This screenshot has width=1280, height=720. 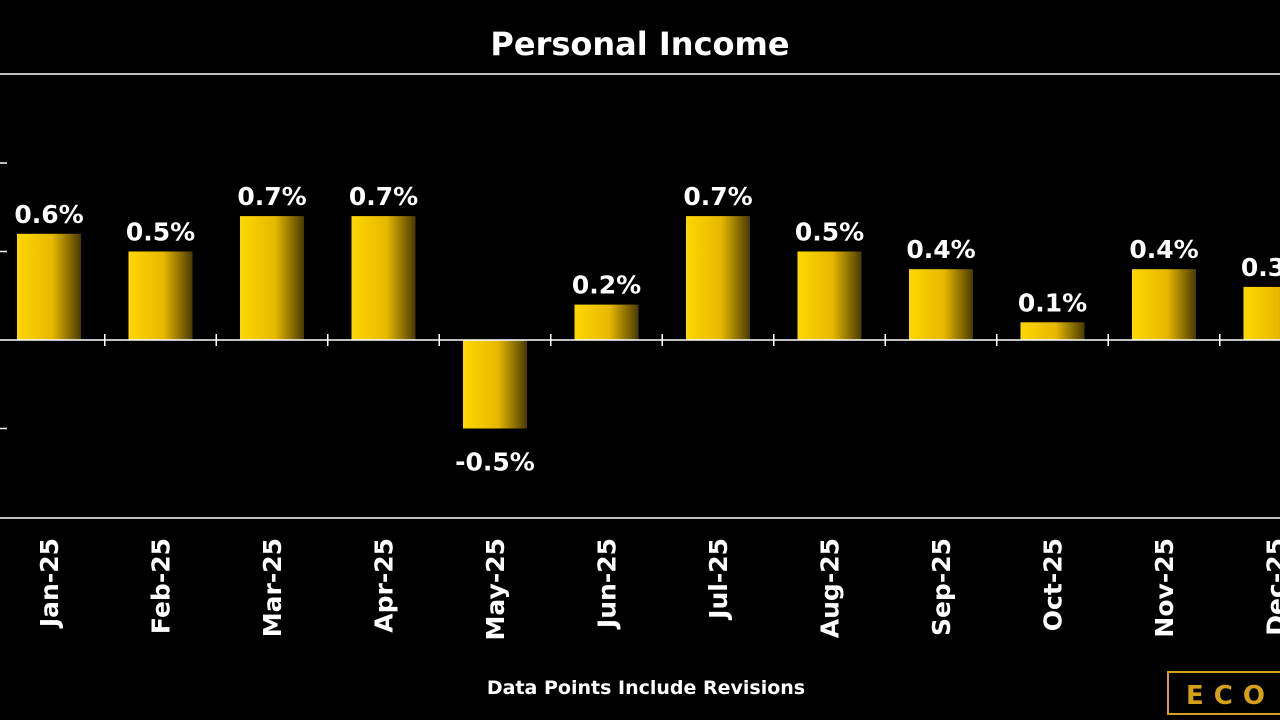 I want to click on eco-logo: ECO, so click(x=1223, y=693).